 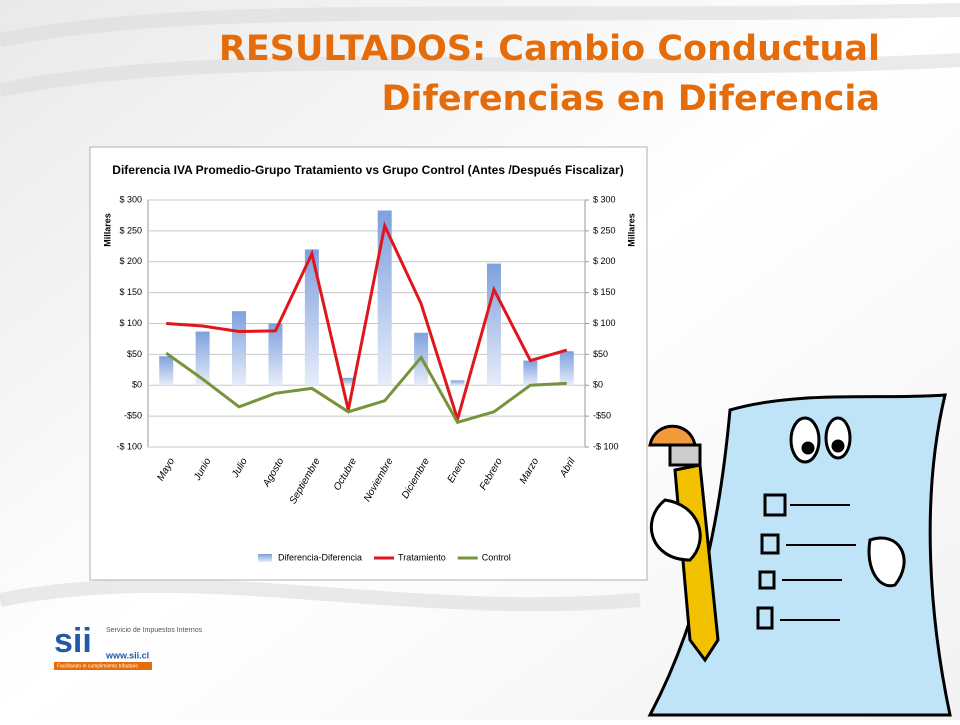 What do you see at coordinates (97, 666) in the screenshot?
I see `logo-tagline: Facilitando el cumplimiento tributario` at bounding box center [97, 666].